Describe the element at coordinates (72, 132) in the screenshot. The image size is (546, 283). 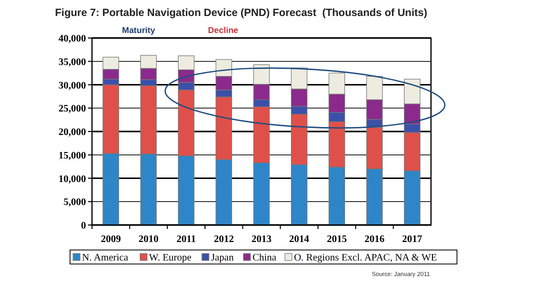
I see `y-tick-label: 20,000` at that location.